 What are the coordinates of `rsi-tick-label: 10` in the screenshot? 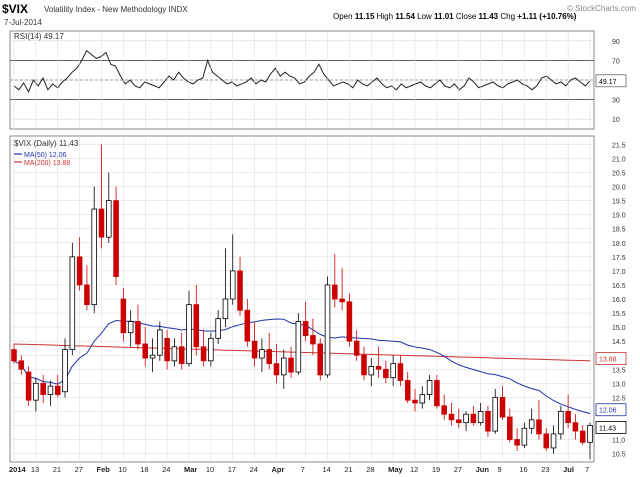 It's located at (616, 120).